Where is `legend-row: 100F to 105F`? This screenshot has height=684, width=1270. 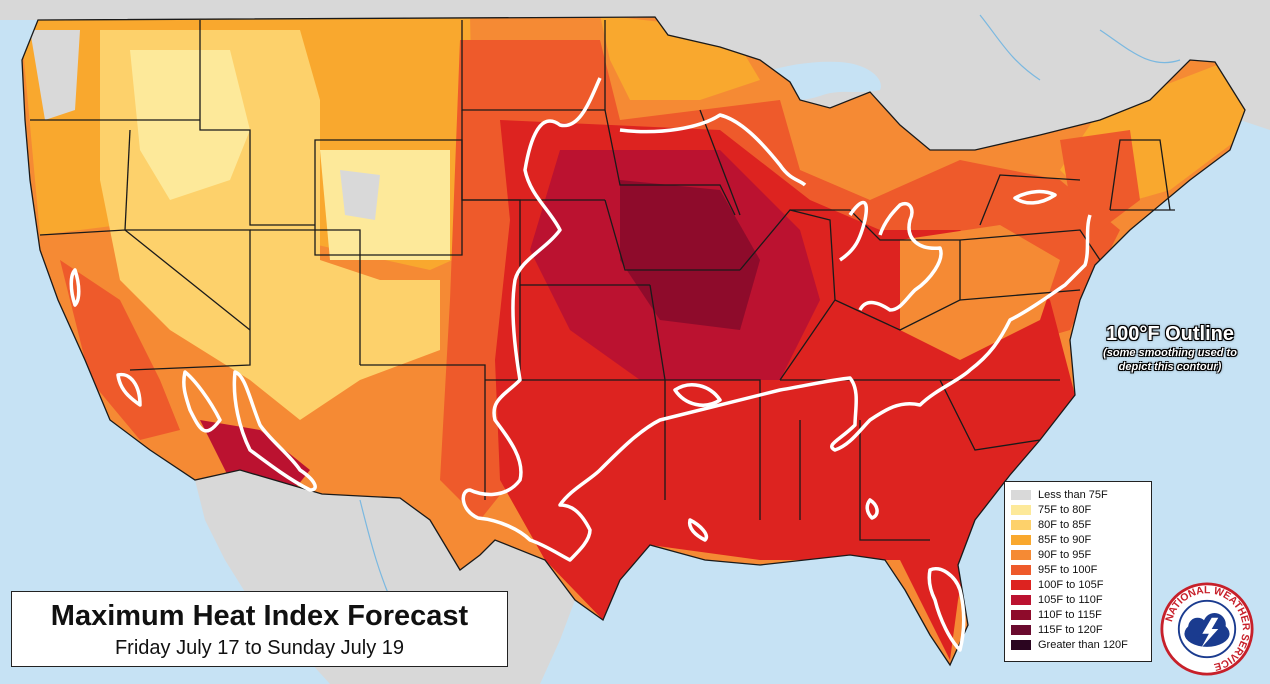 legend-row: 100F to 105F is located at coordinates (1078, 584).